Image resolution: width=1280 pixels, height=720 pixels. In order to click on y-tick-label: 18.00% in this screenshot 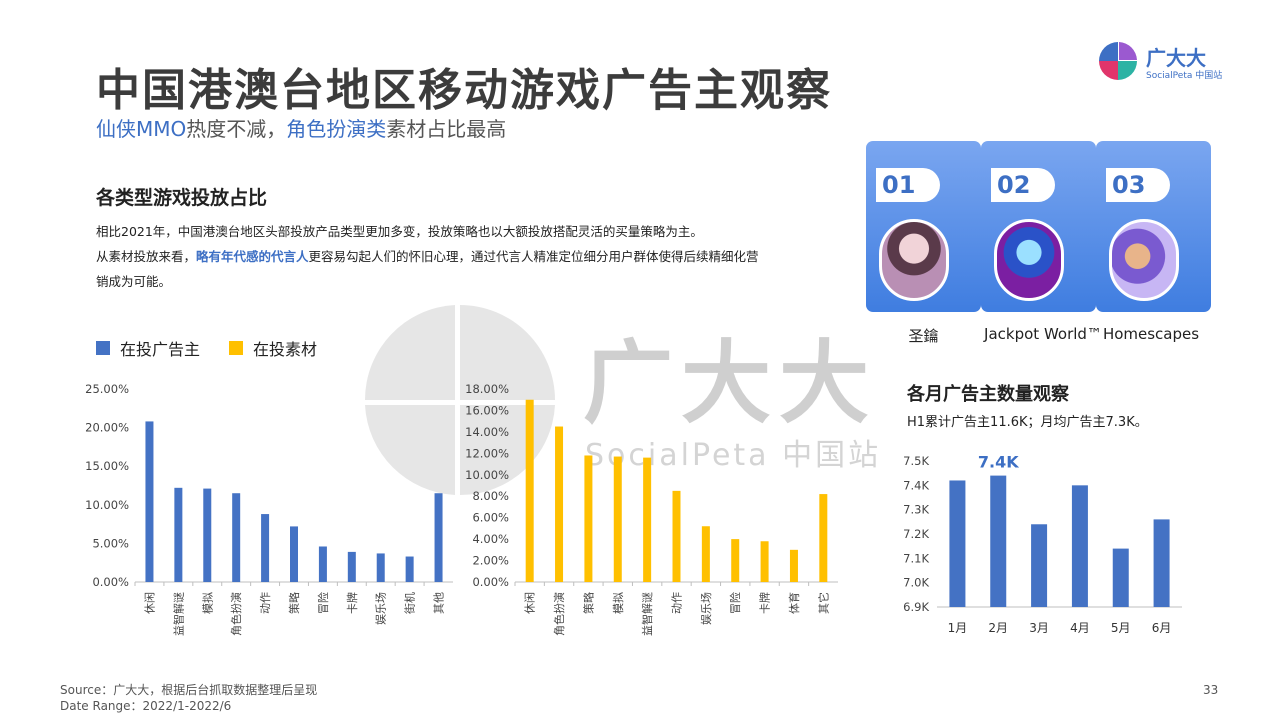, I will do `click(487, 389)`.